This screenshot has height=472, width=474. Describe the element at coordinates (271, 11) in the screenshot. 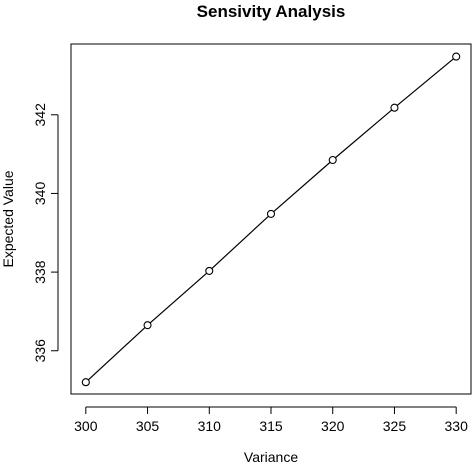

I see `chart-title: Sensivity Analysis` at that location.